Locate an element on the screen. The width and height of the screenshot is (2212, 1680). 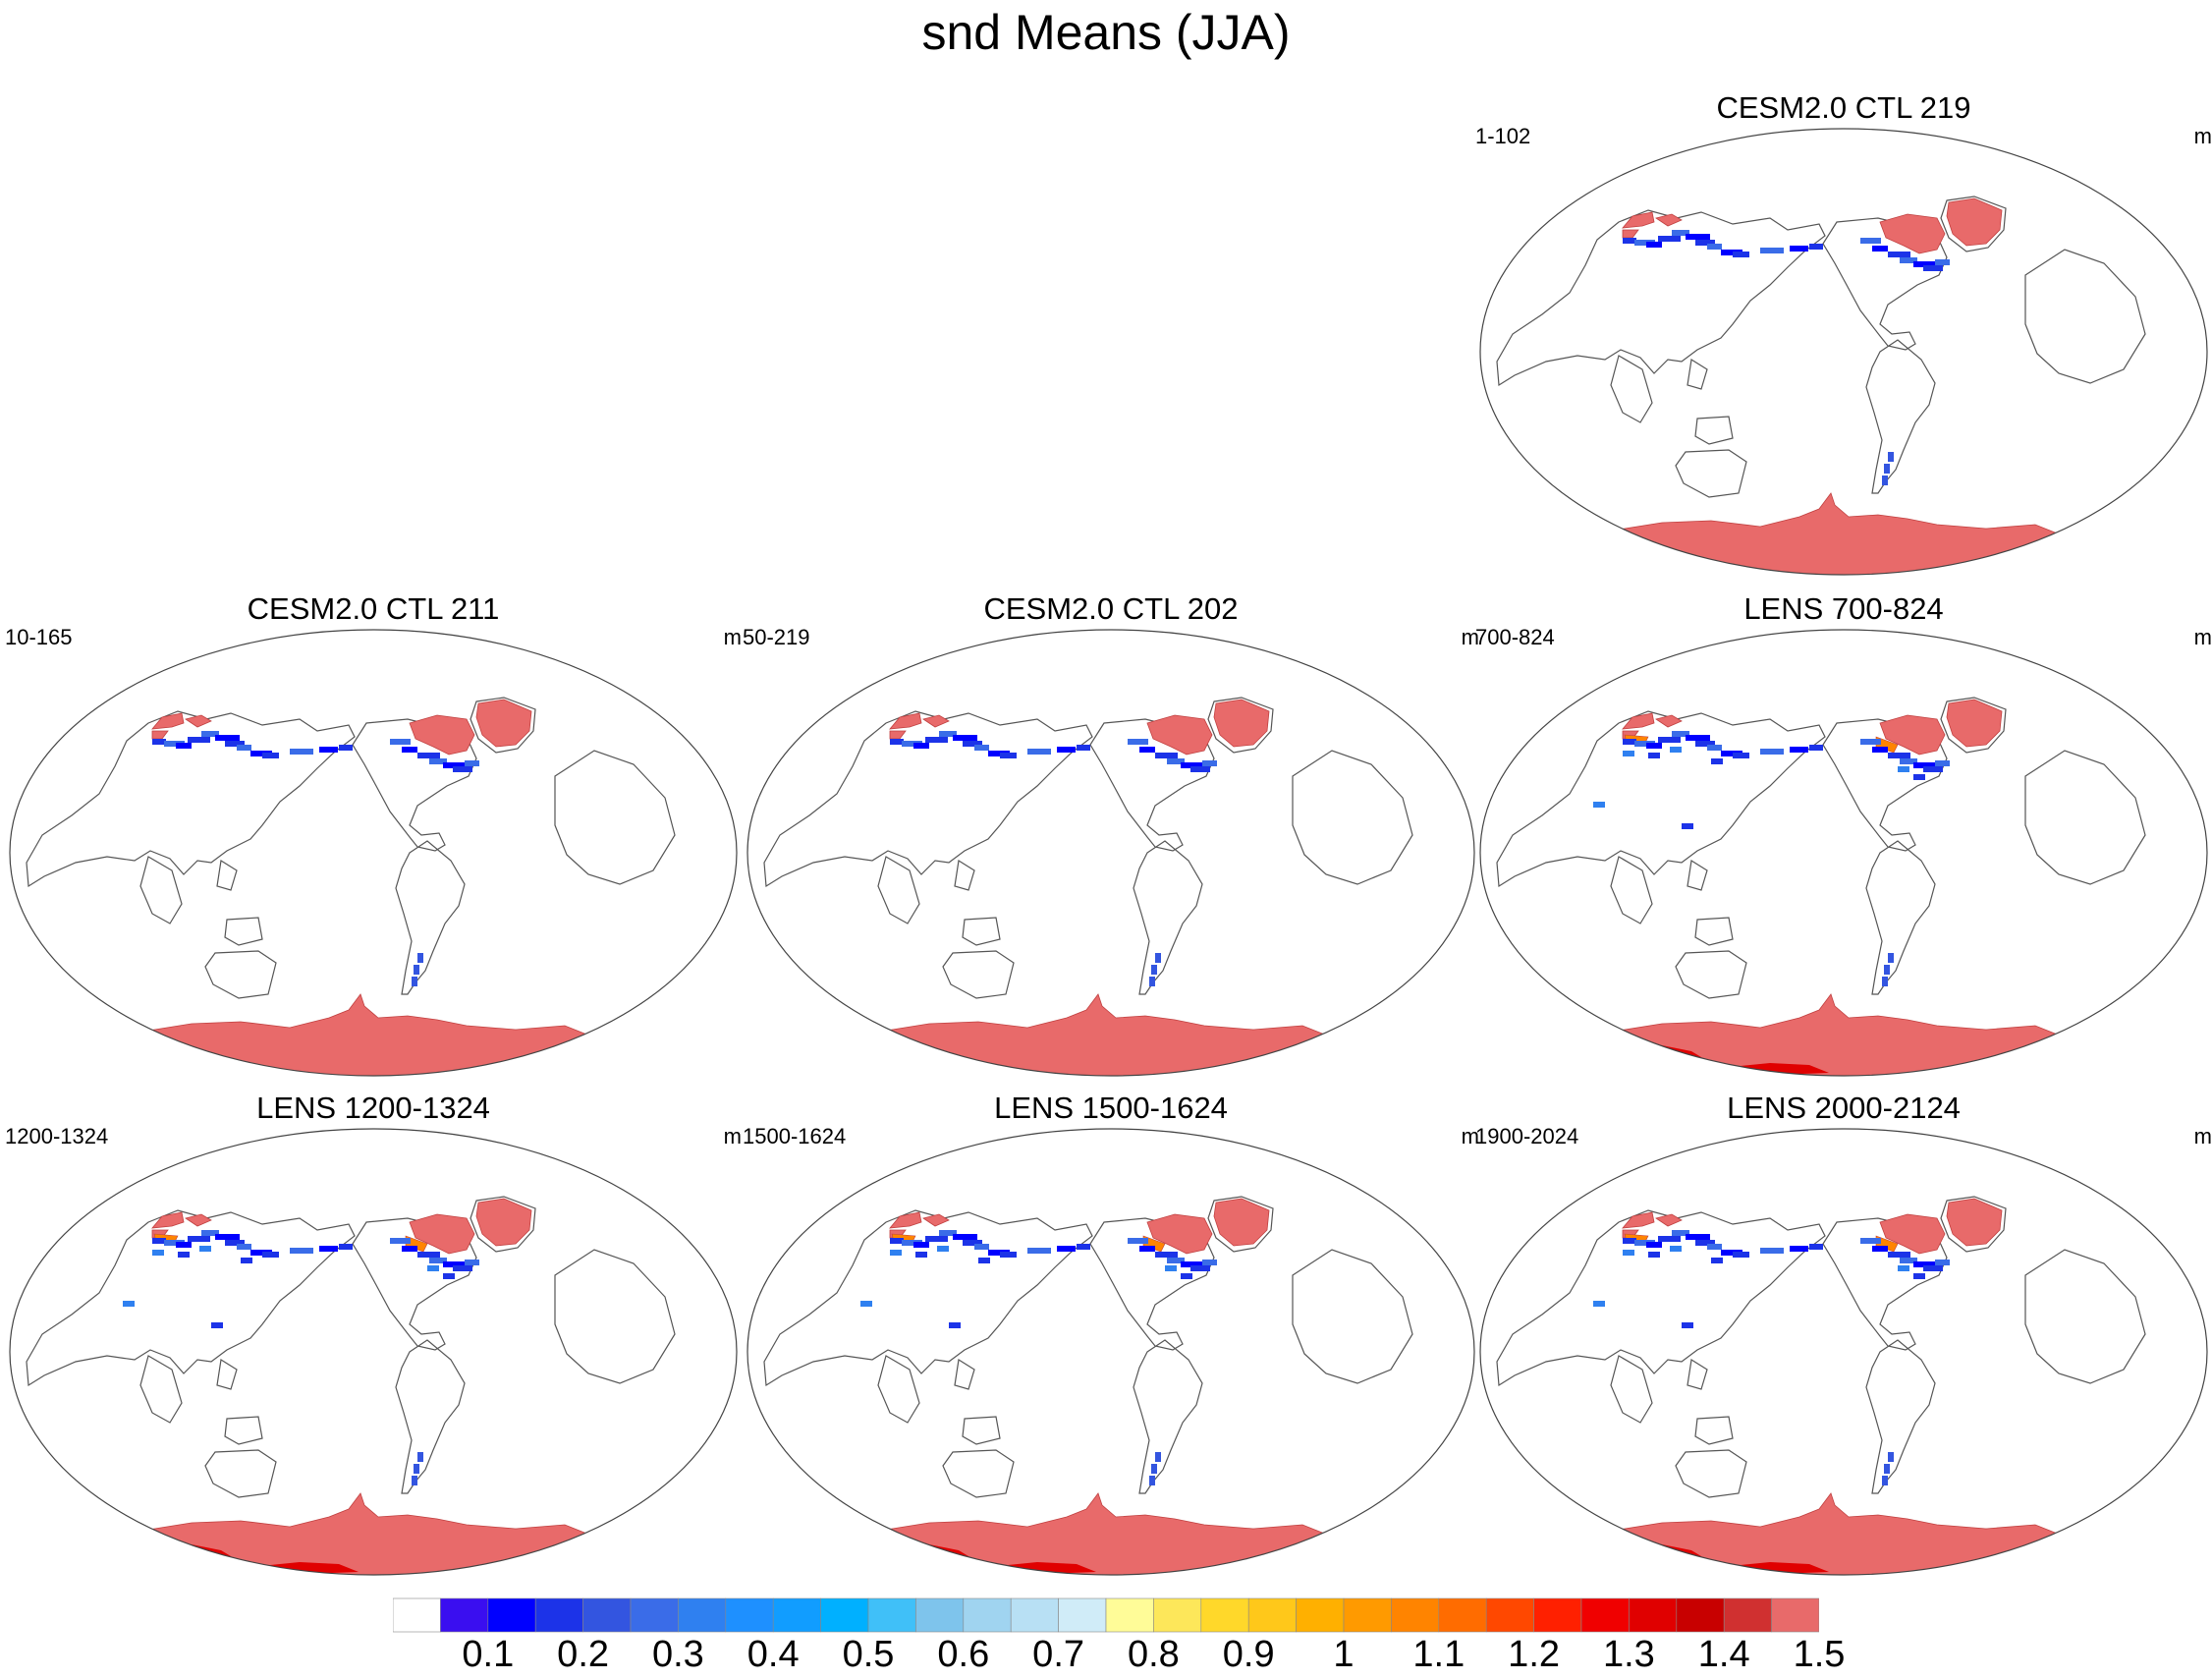
panel-title: CESM2.0 CTL 211 is located at coordinates (373, 608).